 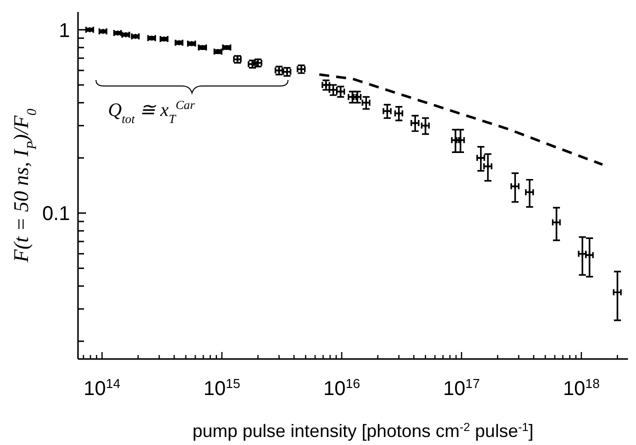 I want to click on x-tick-label: 10$^{15}$, so click(x=222, y=388).